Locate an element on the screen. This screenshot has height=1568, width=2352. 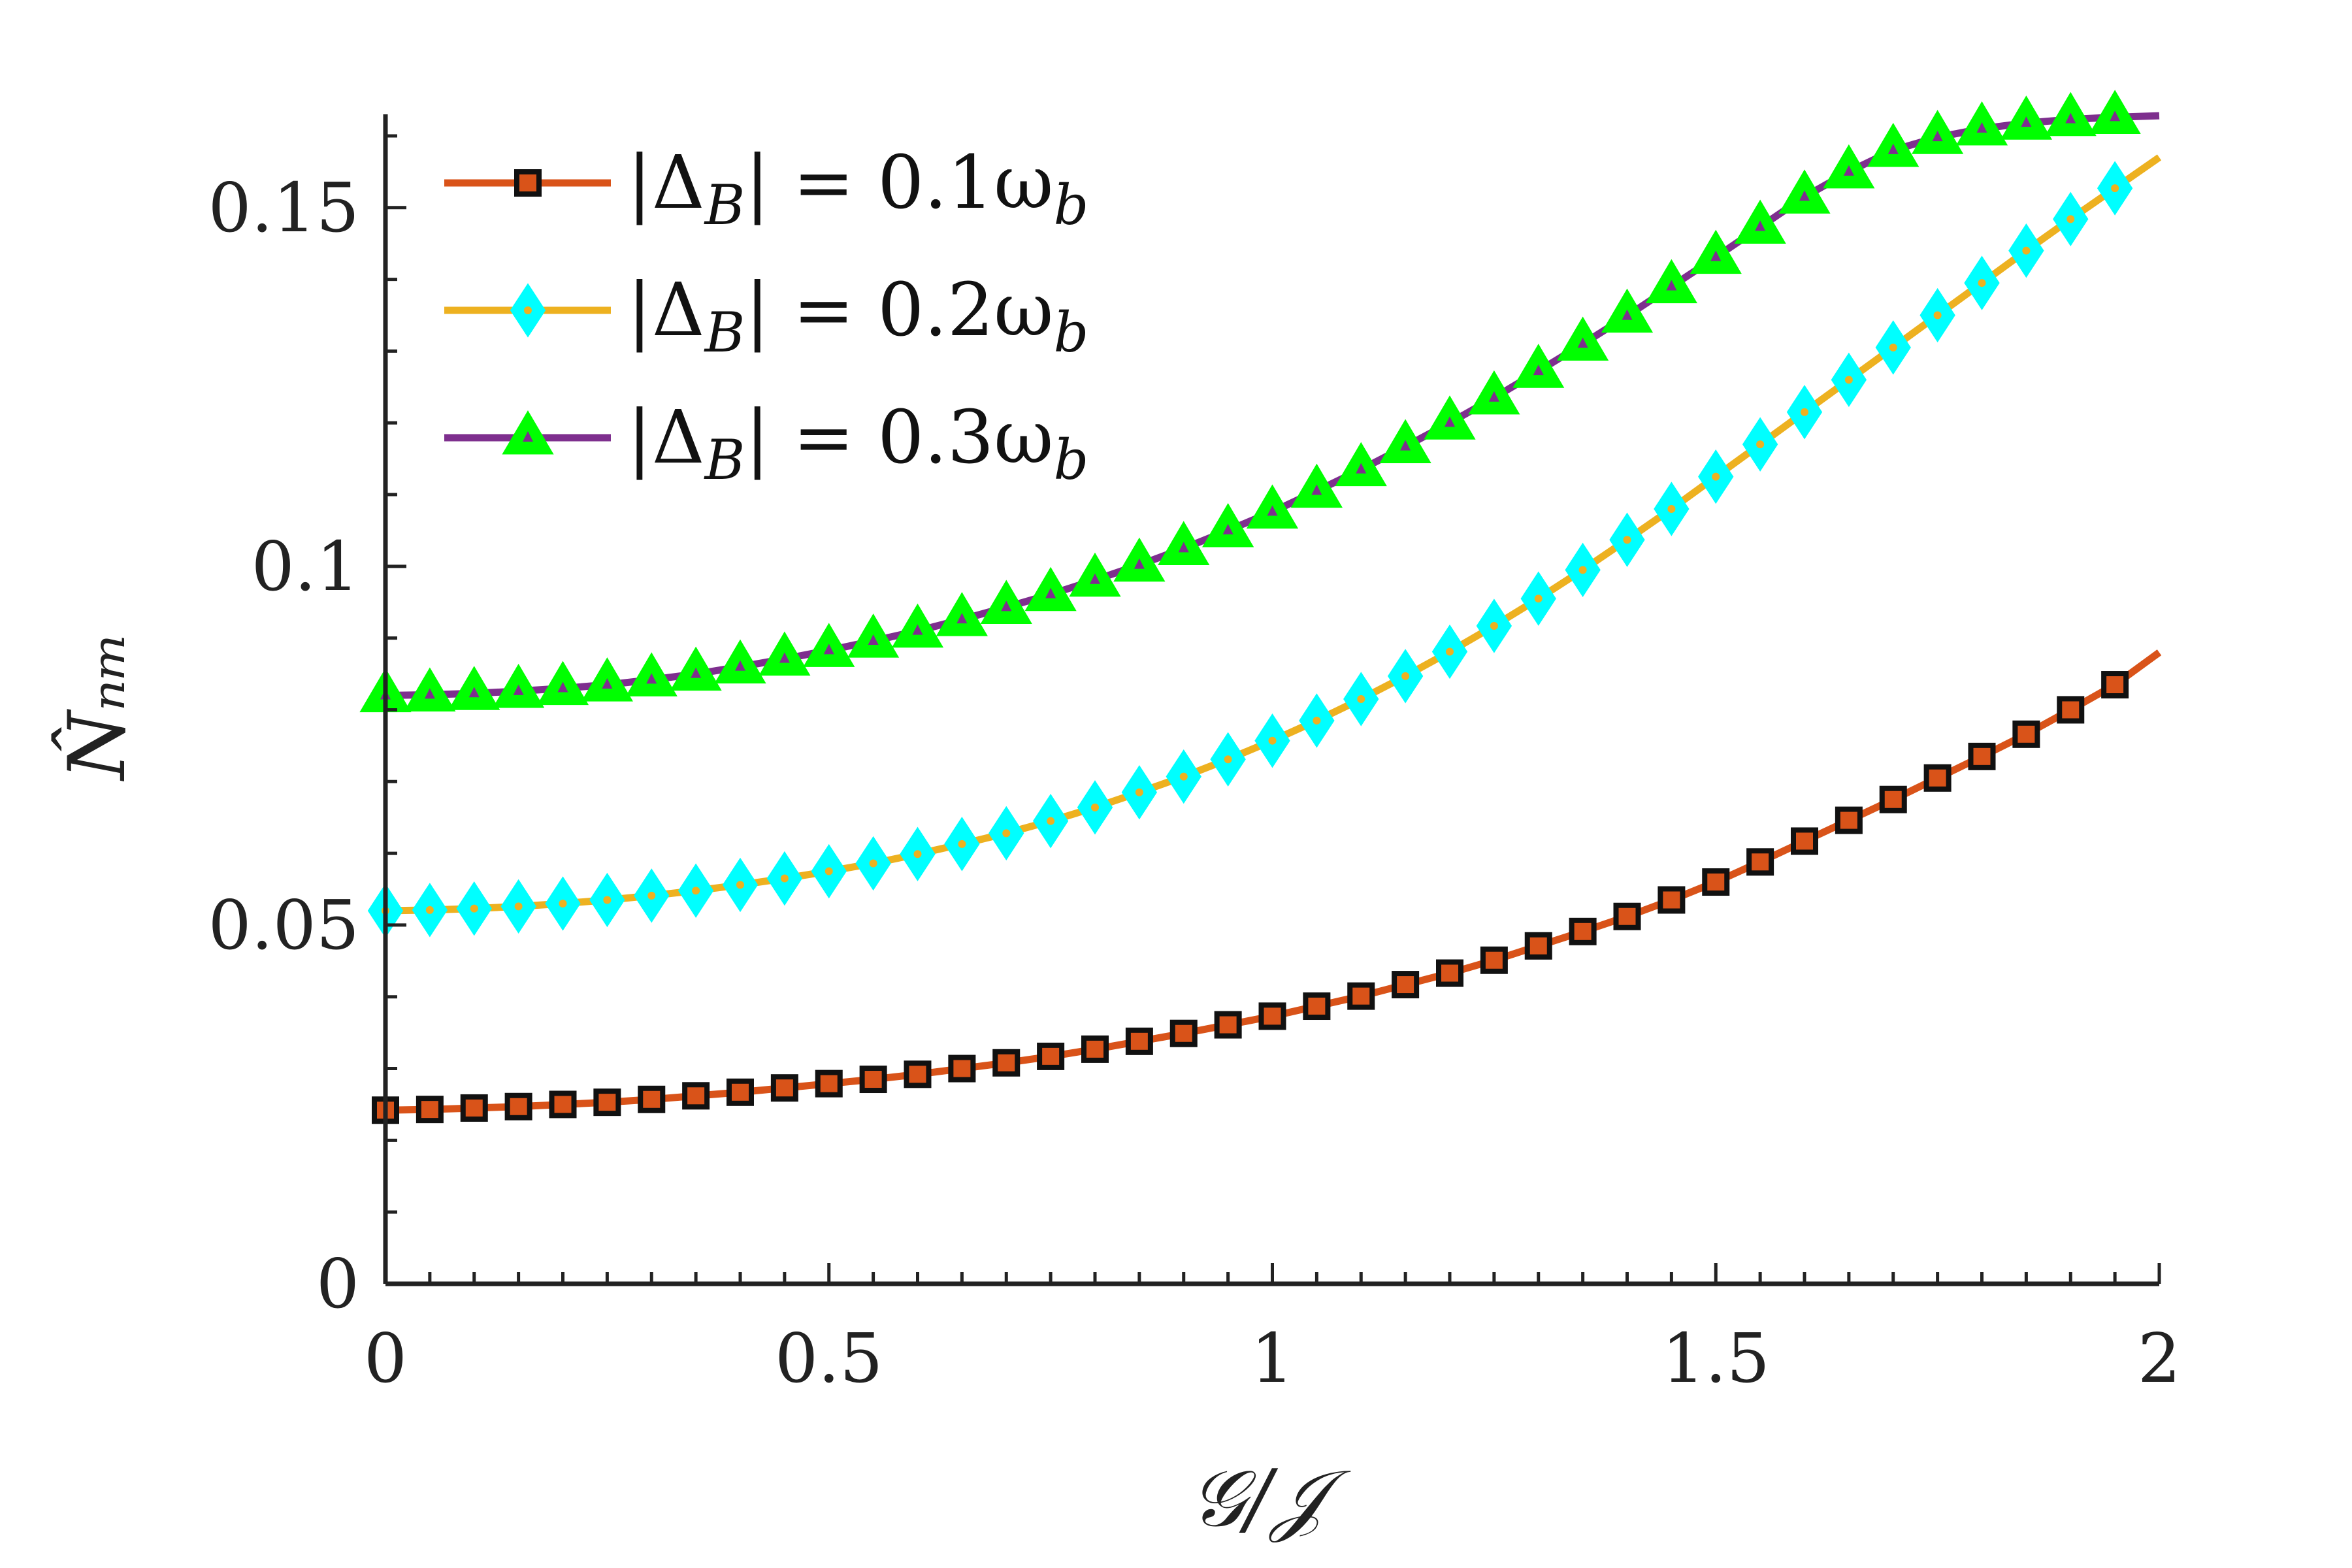
y-axis-label: N̂ₙₘ is located at coordinates (97, 706).